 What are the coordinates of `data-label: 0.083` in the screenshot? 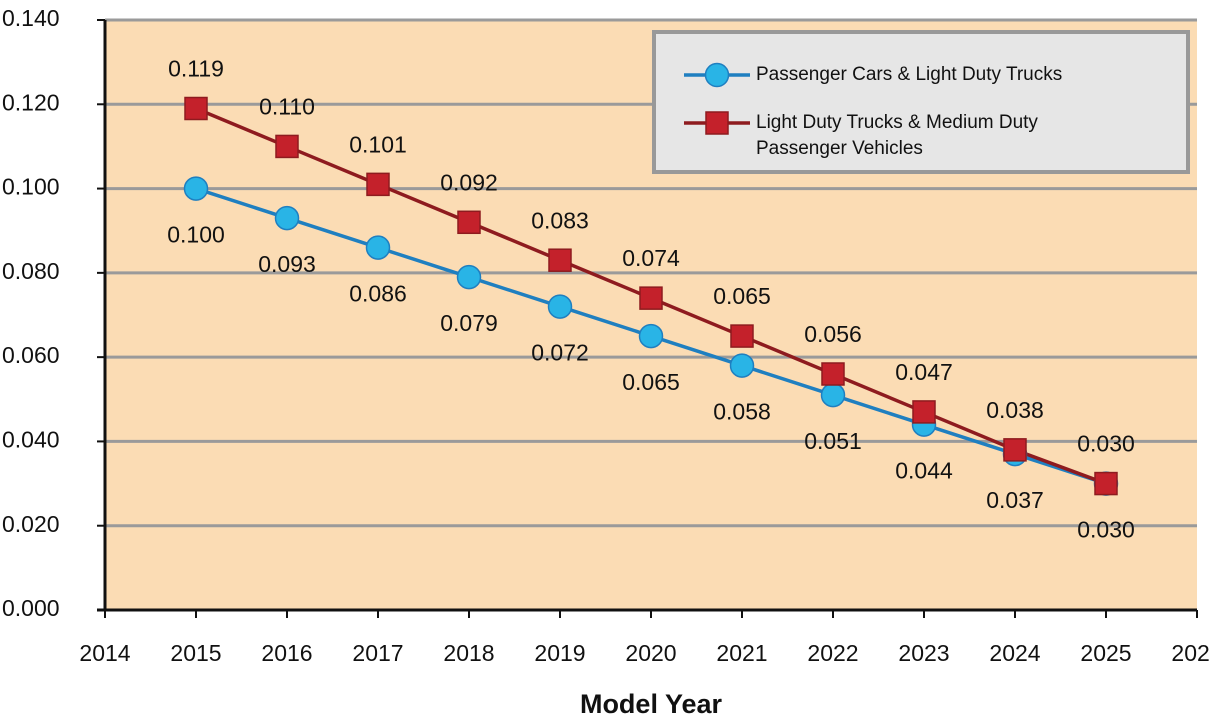 It's located at (560, 220).